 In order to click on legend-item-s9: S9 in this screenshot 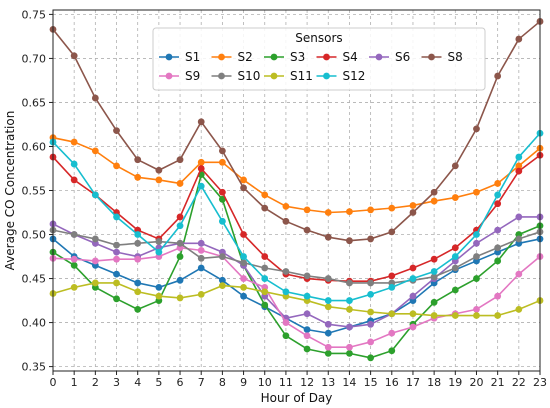, I will do `click(179, 76)`.